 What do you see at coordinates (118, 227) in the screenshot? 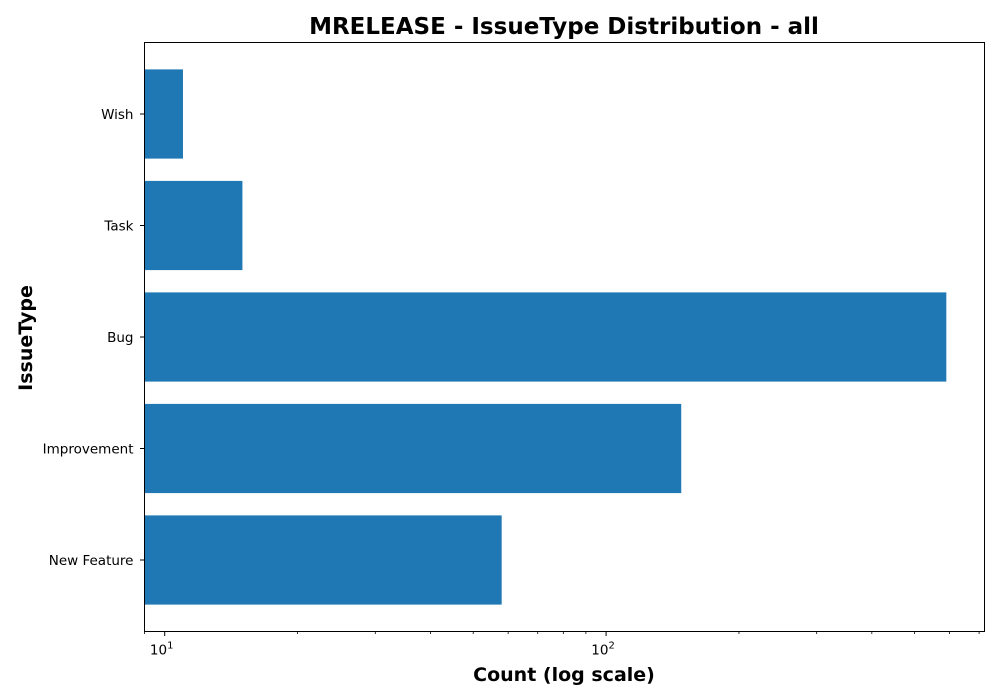
I see `y-tick-label-task: Task` at bounding box center [118, 227].